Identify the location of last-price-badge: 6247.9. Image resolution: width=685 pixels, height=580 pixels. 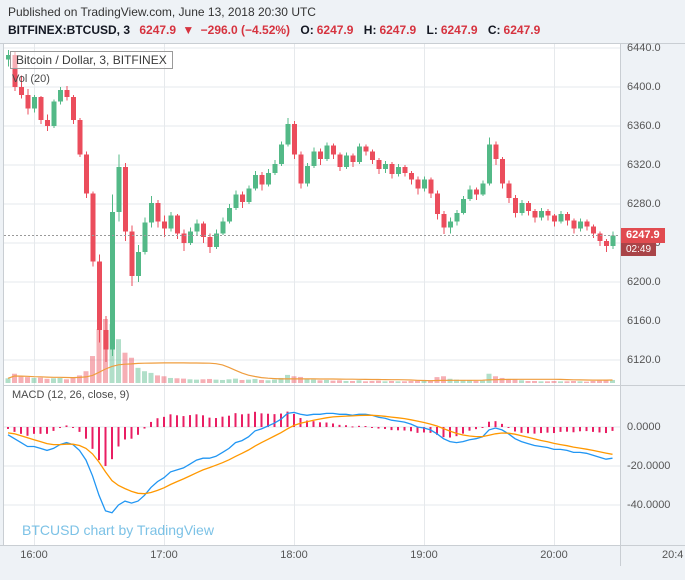
(643, 235).